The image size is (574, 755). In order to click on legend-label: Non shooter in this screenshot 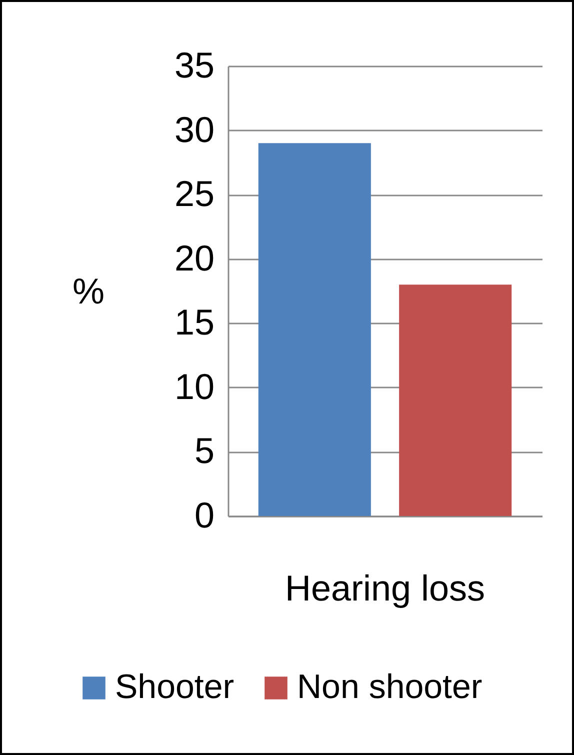, I will do `click(389, 687)`.